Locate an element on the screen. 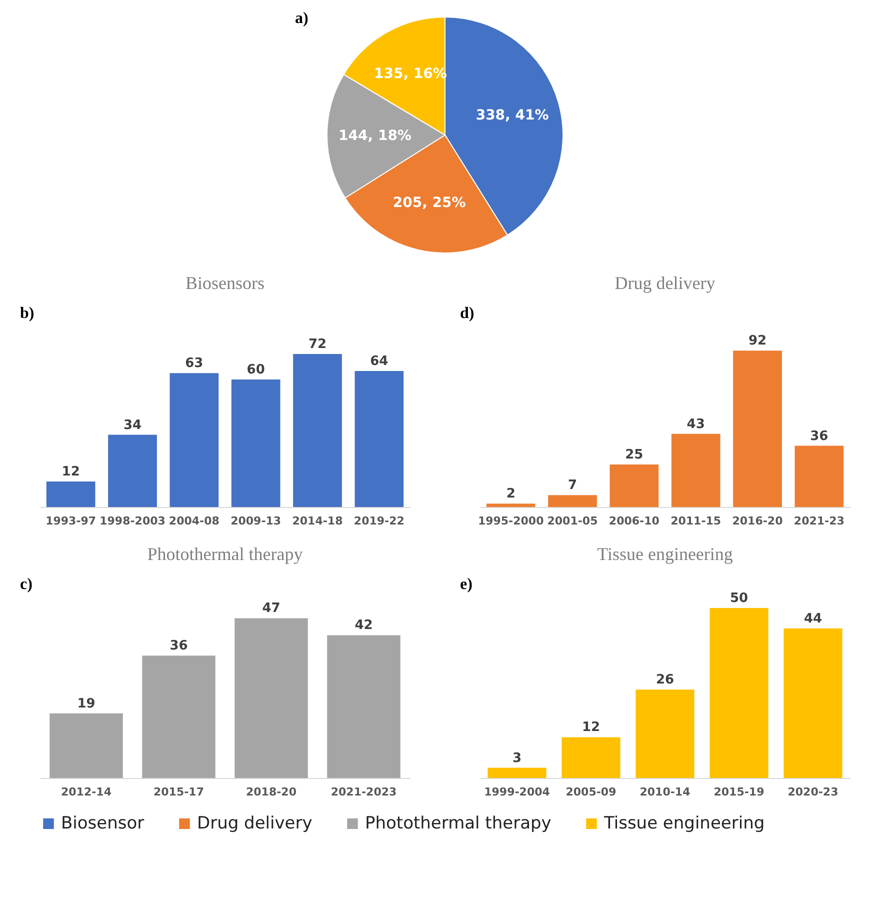  x-tick-label: 2005-09 is located at coordinates (591, 792).